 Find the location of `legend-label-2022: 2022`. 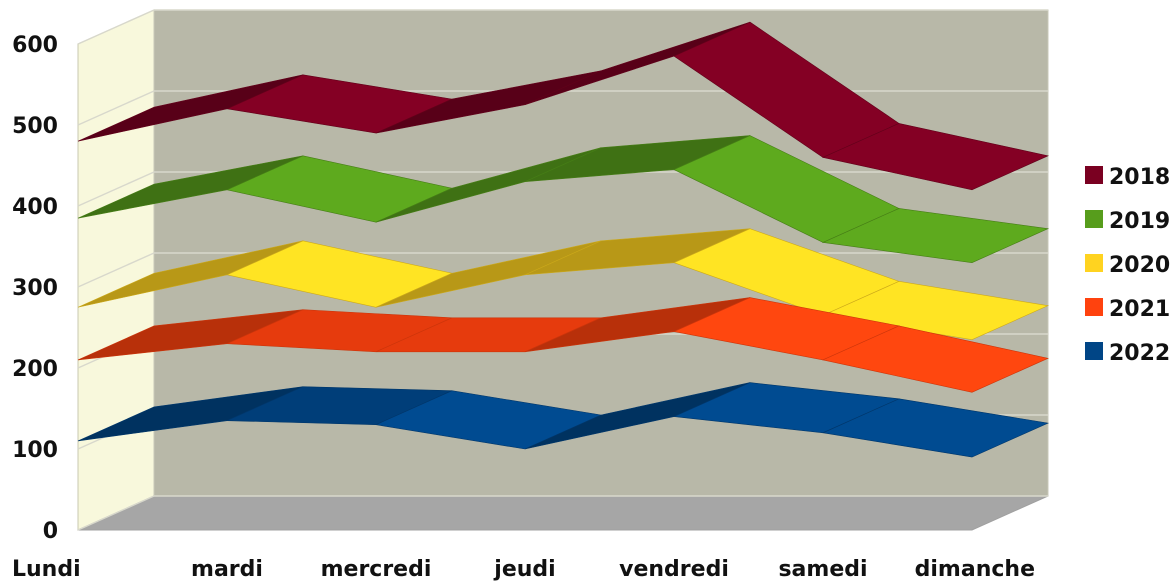

legend-label-2022: 2022 is located at coordinates (1139, 353).